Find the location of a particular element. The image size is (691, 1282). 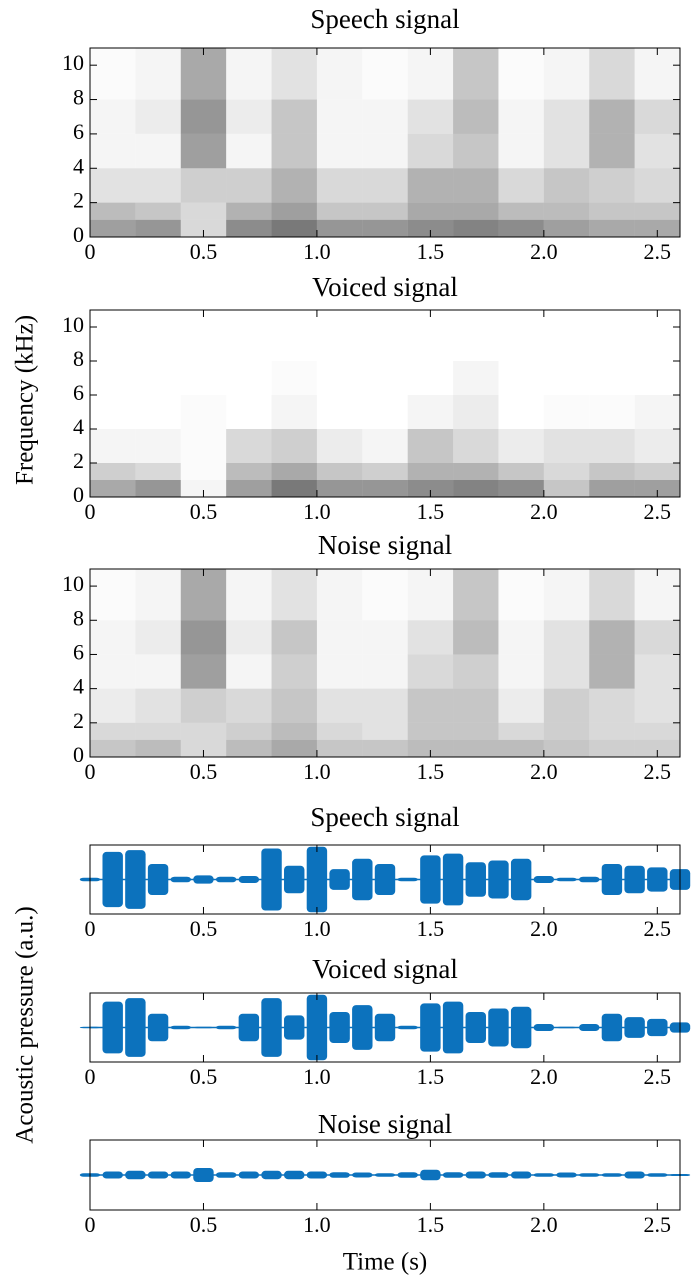

y-tick-label: 0 is located at coordinates (78, 754).